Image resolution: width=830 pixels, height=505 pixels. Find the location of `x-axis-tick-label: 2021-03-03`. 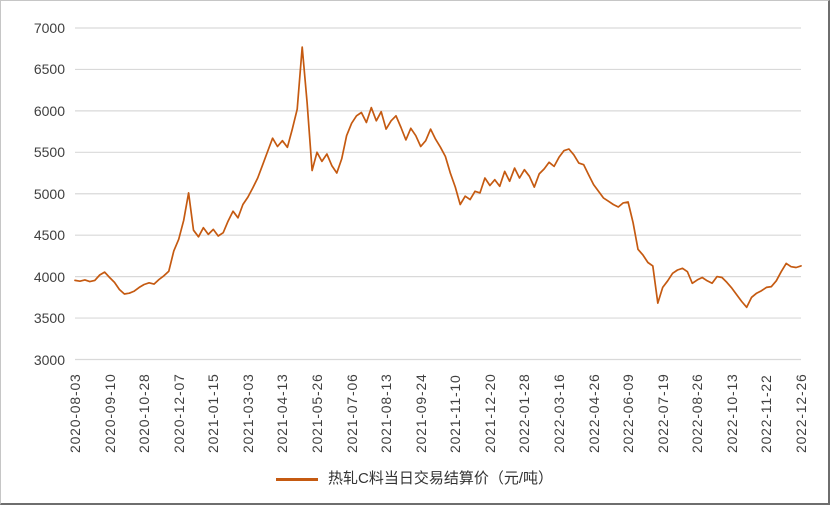

x-axis-tick-label: 2021-03-03 is located at coordinates (247, 413).